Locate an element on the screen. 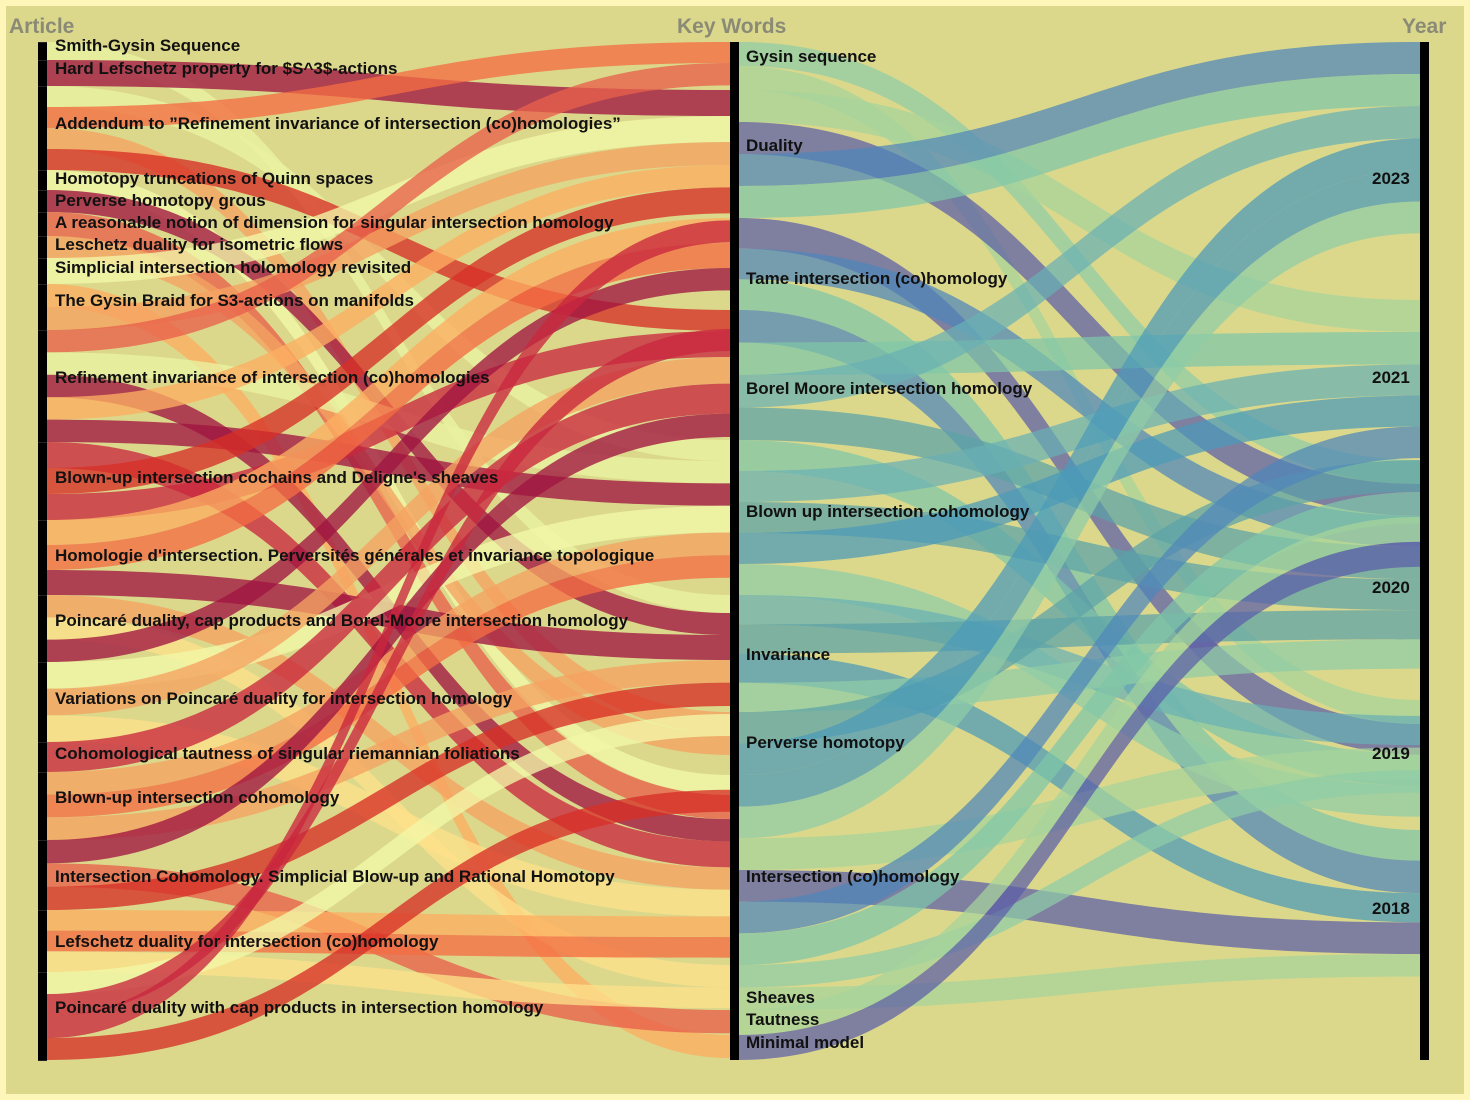 The width and height of the screenshot is (1470, 1100). keyword-label: Blown up intersection cohomology is located at coordinates (888, 511).